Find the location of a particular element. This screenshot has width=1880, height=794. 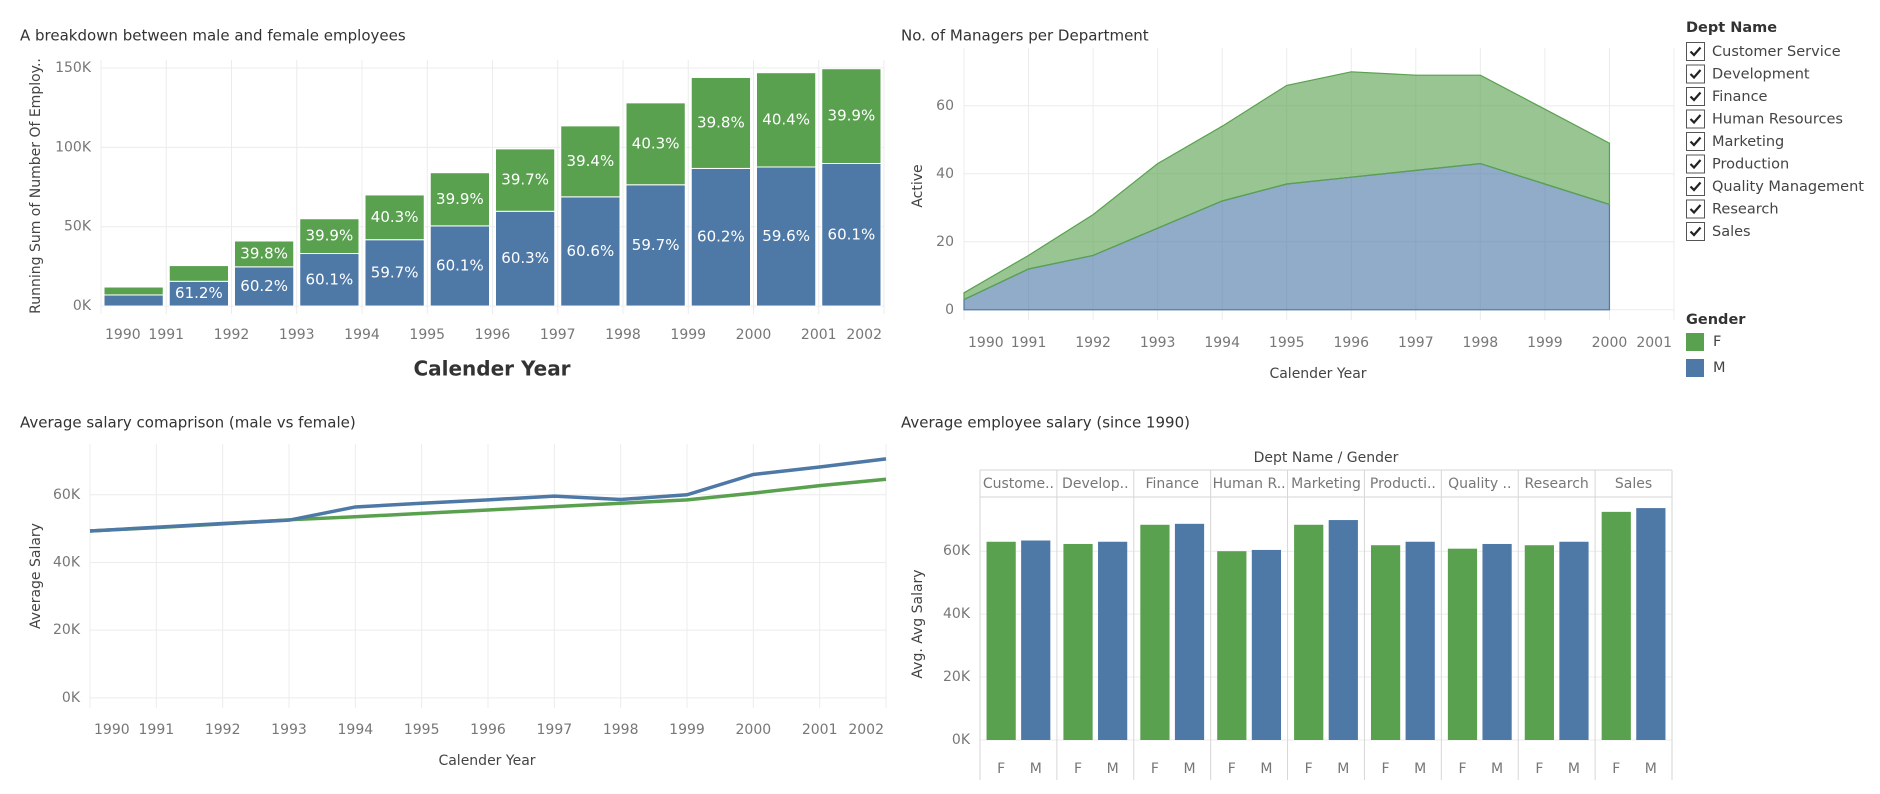

filter-option: Production is located at coordinates (1738, 164).